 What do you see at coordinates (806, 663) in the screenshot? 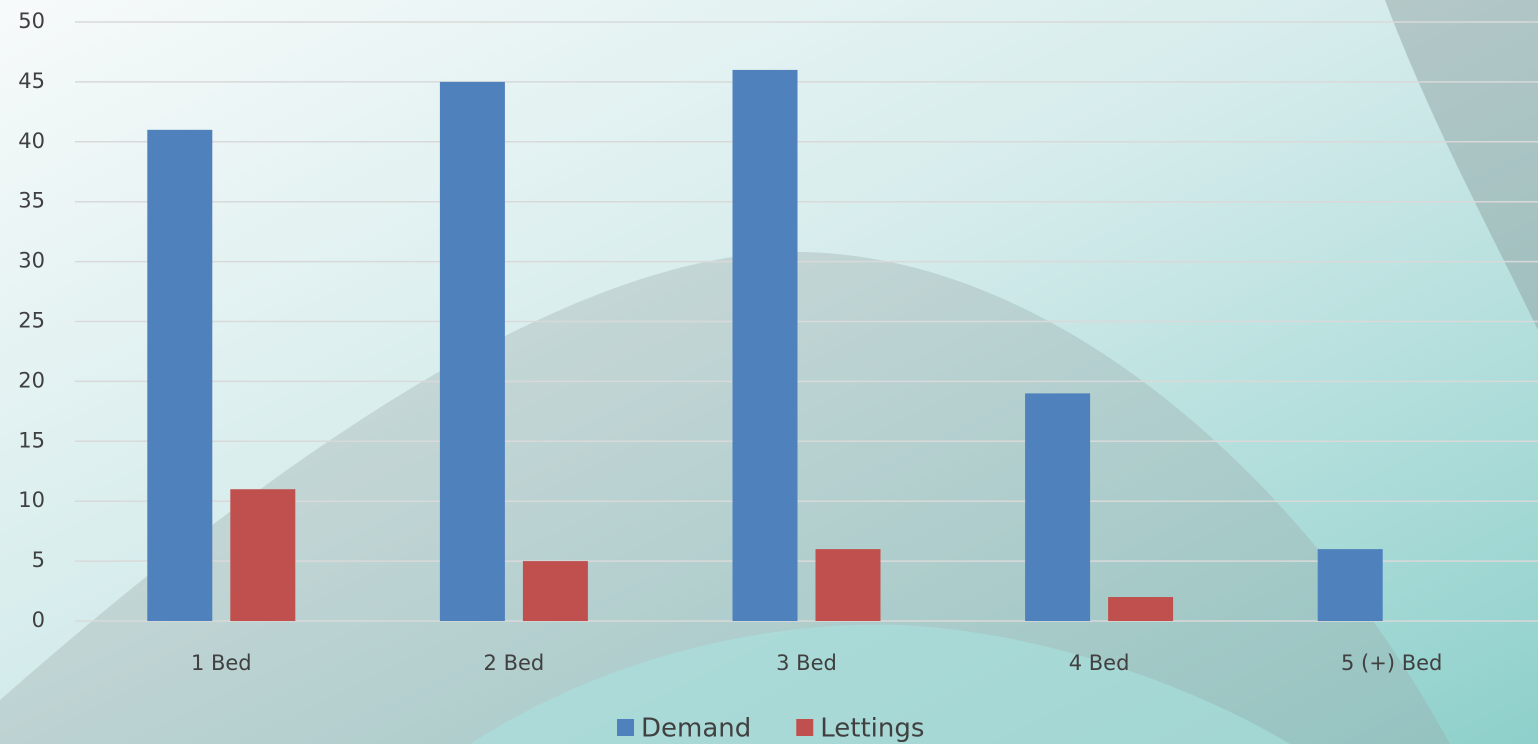
I see `x-tick-label: 3 Bed` at bounding box center [806, 663].